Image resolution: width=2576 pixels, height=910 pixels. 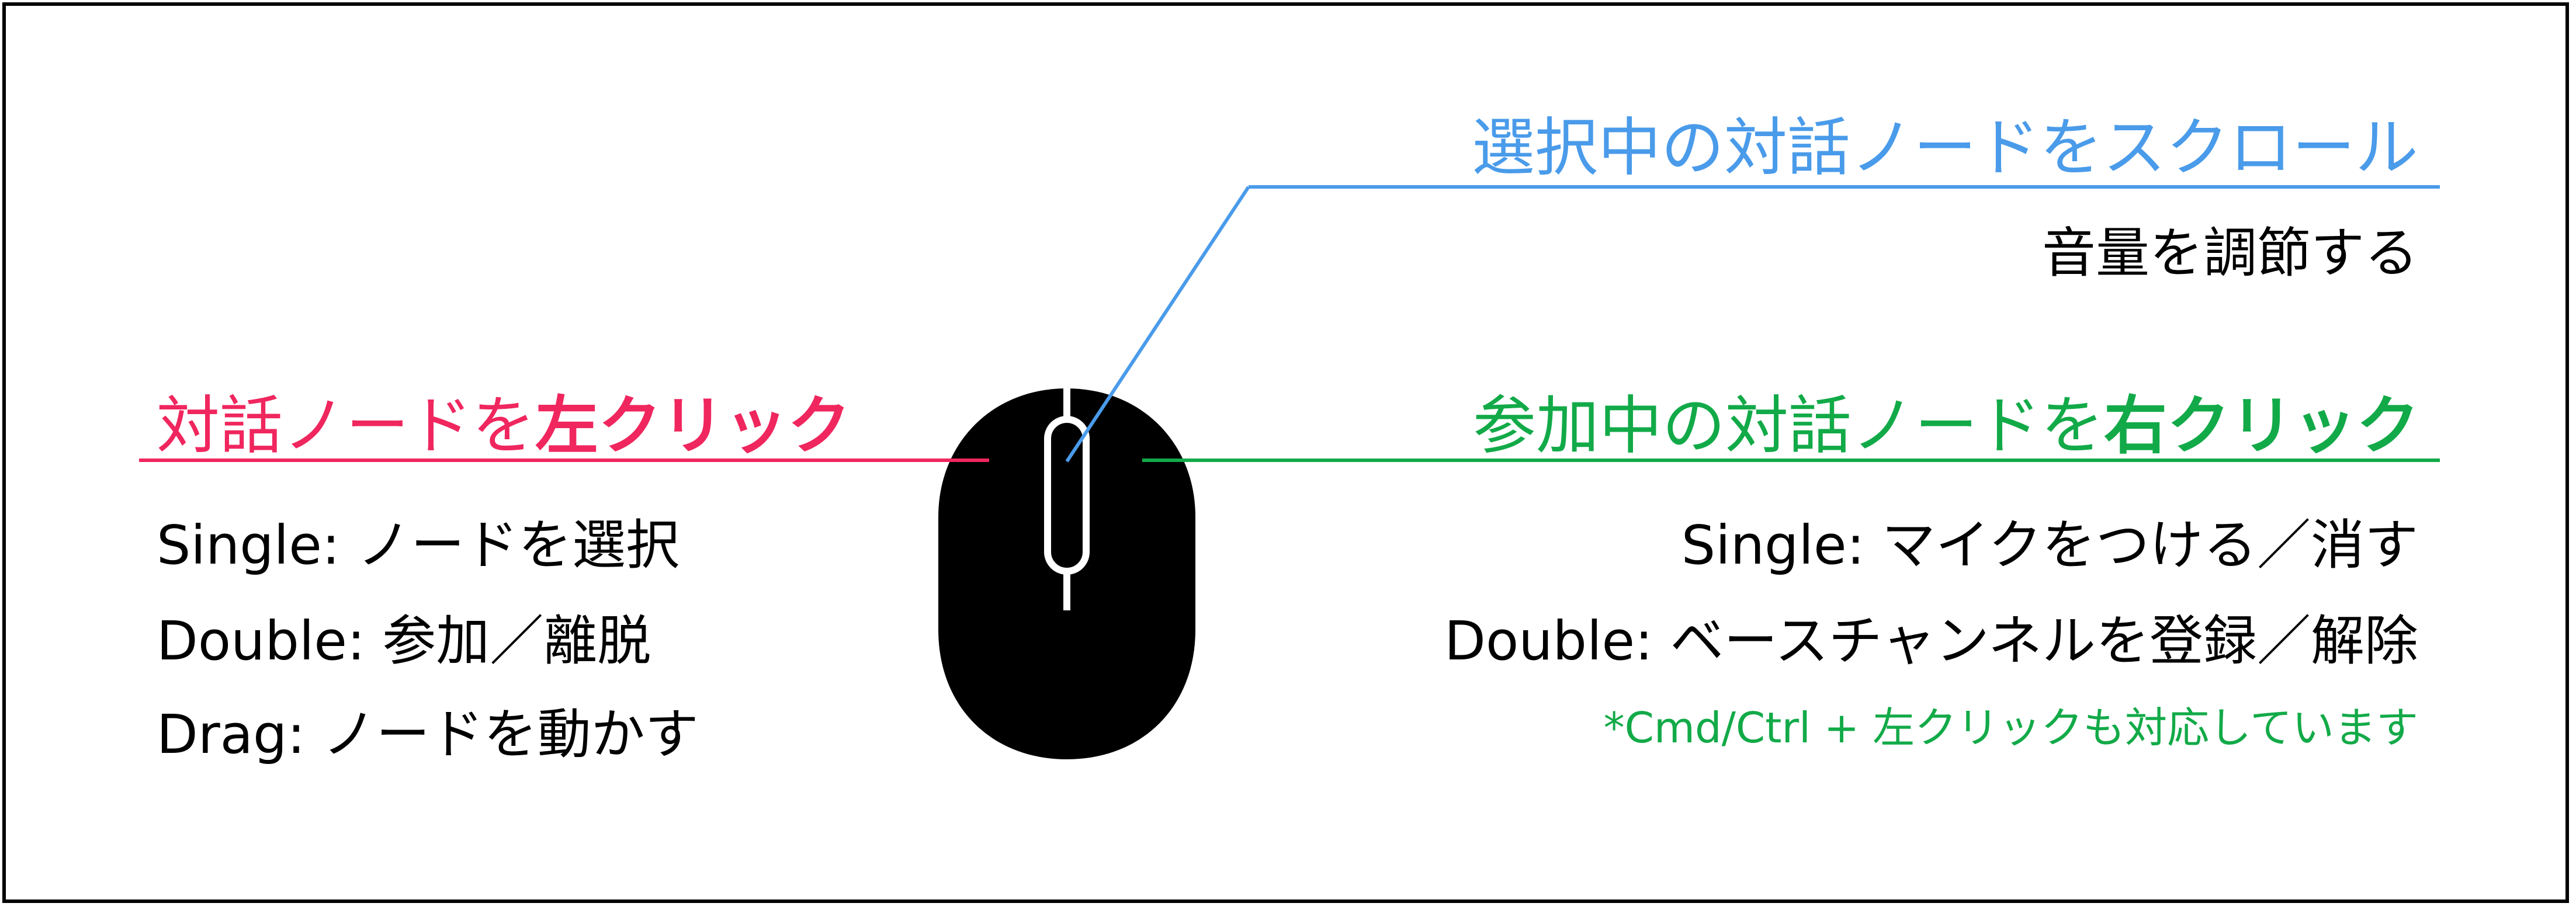 I want to click on left-click-item-double: Double: 参加／離脱, so click(x=404, y=641).